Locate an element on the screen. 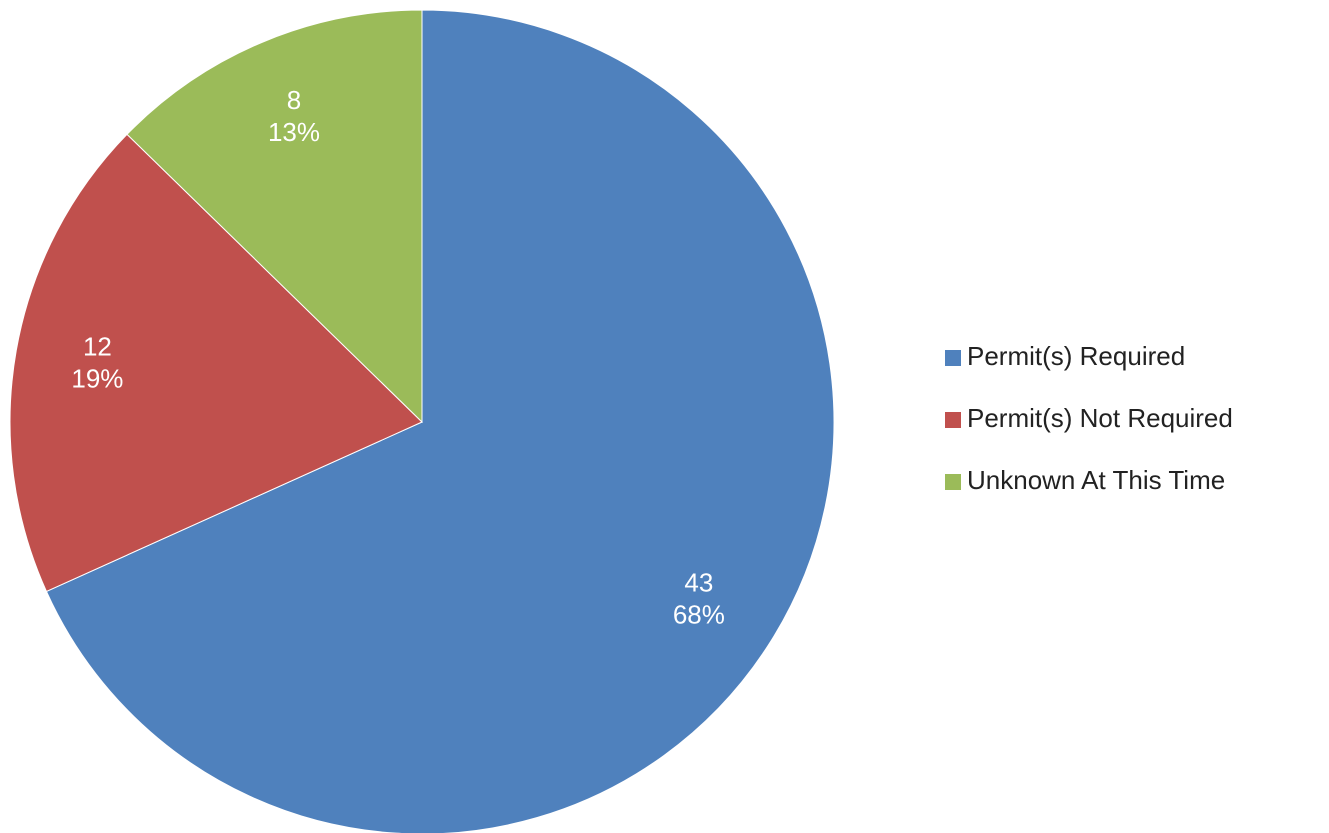 The image size is (1329, 833). slice-percent-label: 19% is located at coordinates (97, 379).